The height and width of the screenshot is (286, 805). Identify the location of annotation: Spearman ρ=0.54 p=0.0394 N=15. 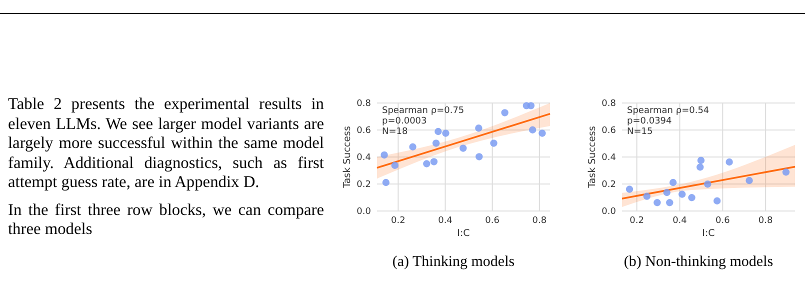
(668, 121).